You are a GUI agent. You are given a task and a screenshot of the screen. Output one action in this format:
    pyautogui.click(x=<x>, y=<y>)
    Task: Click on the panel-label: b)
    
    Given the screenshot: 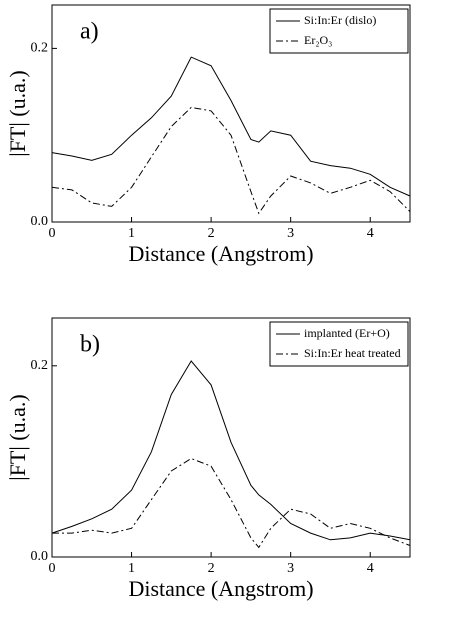 What is the action you would take?
    pyautogui.click(x=90, y=345)
    